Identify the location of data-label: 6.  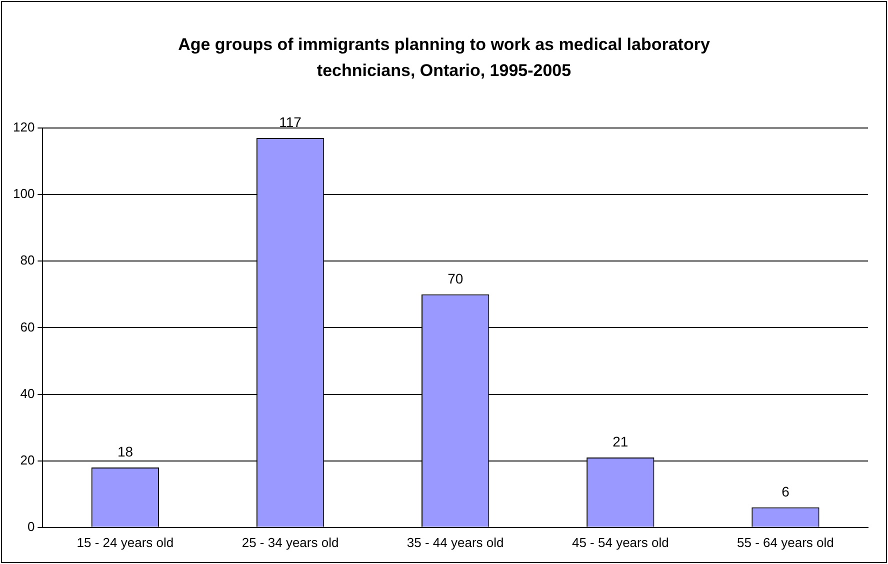
(786, 491).